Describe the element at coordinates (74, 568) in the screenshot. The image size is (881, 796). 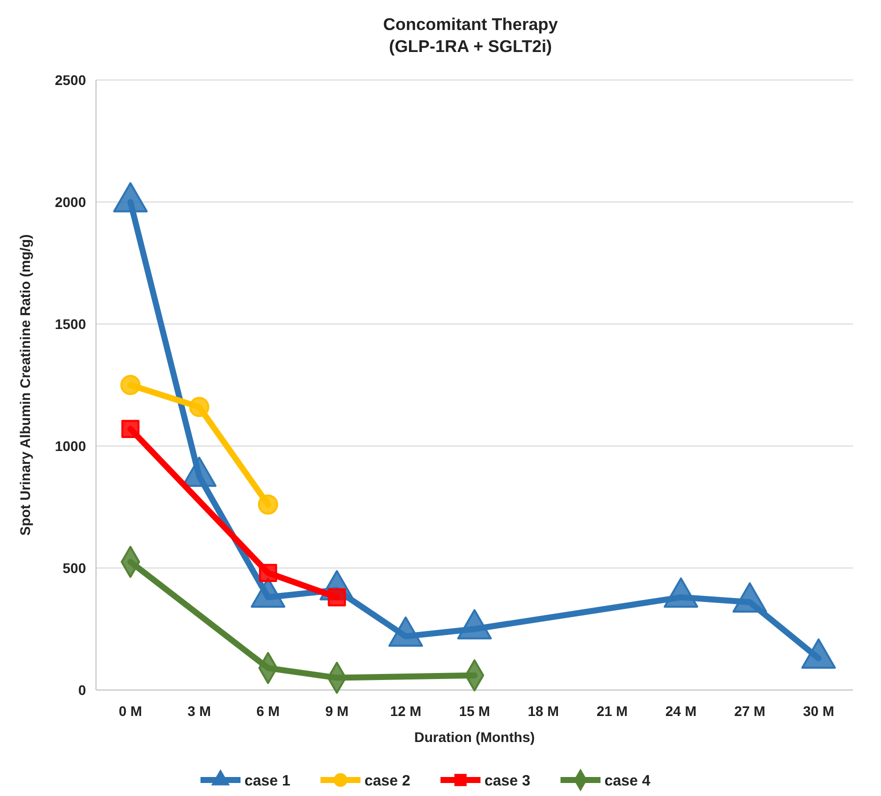
I see `y-tick-label: 500` at that location.